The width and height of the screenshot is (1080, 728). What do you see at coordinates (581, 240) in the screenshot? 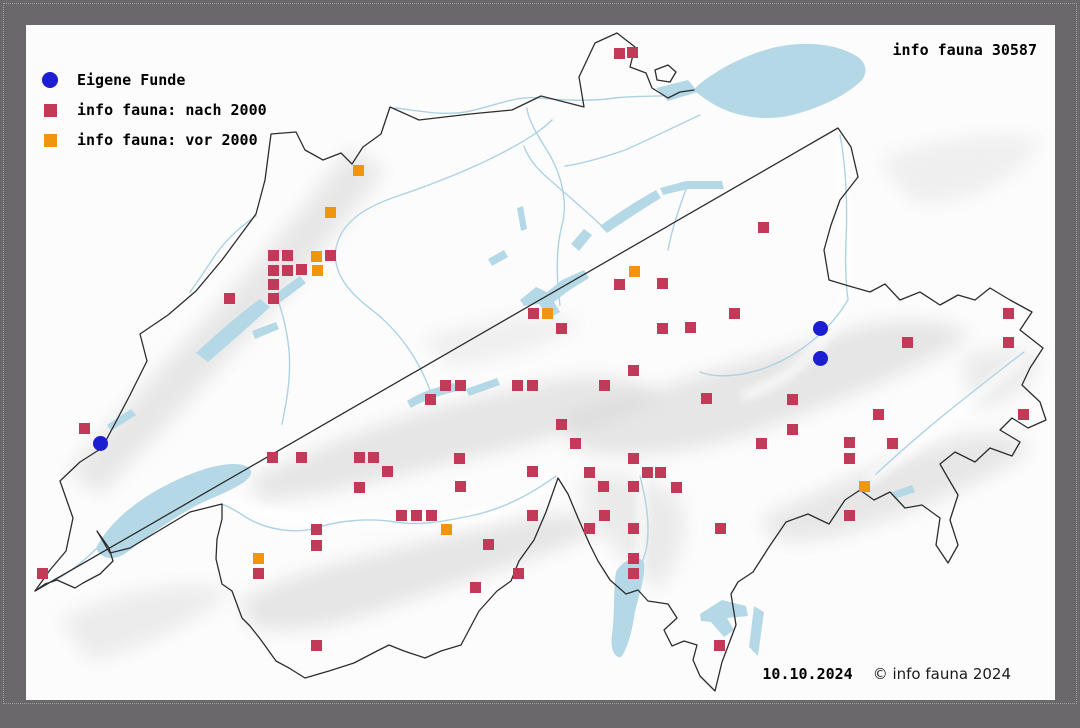
I see `lake-zug` at bounding box center [581, 240].